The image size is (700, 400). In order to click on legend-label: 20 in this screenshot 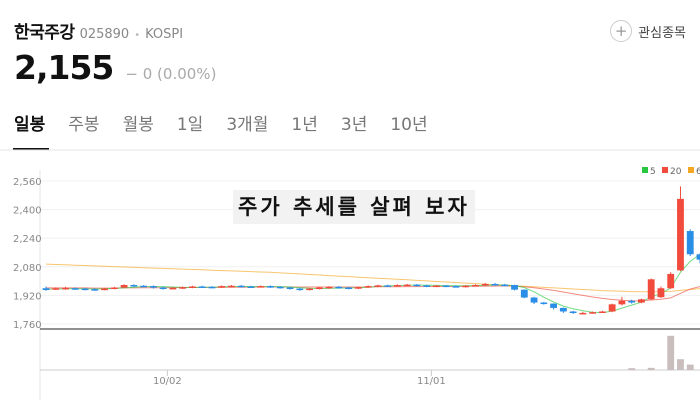, I will do `click(676, 172)`.